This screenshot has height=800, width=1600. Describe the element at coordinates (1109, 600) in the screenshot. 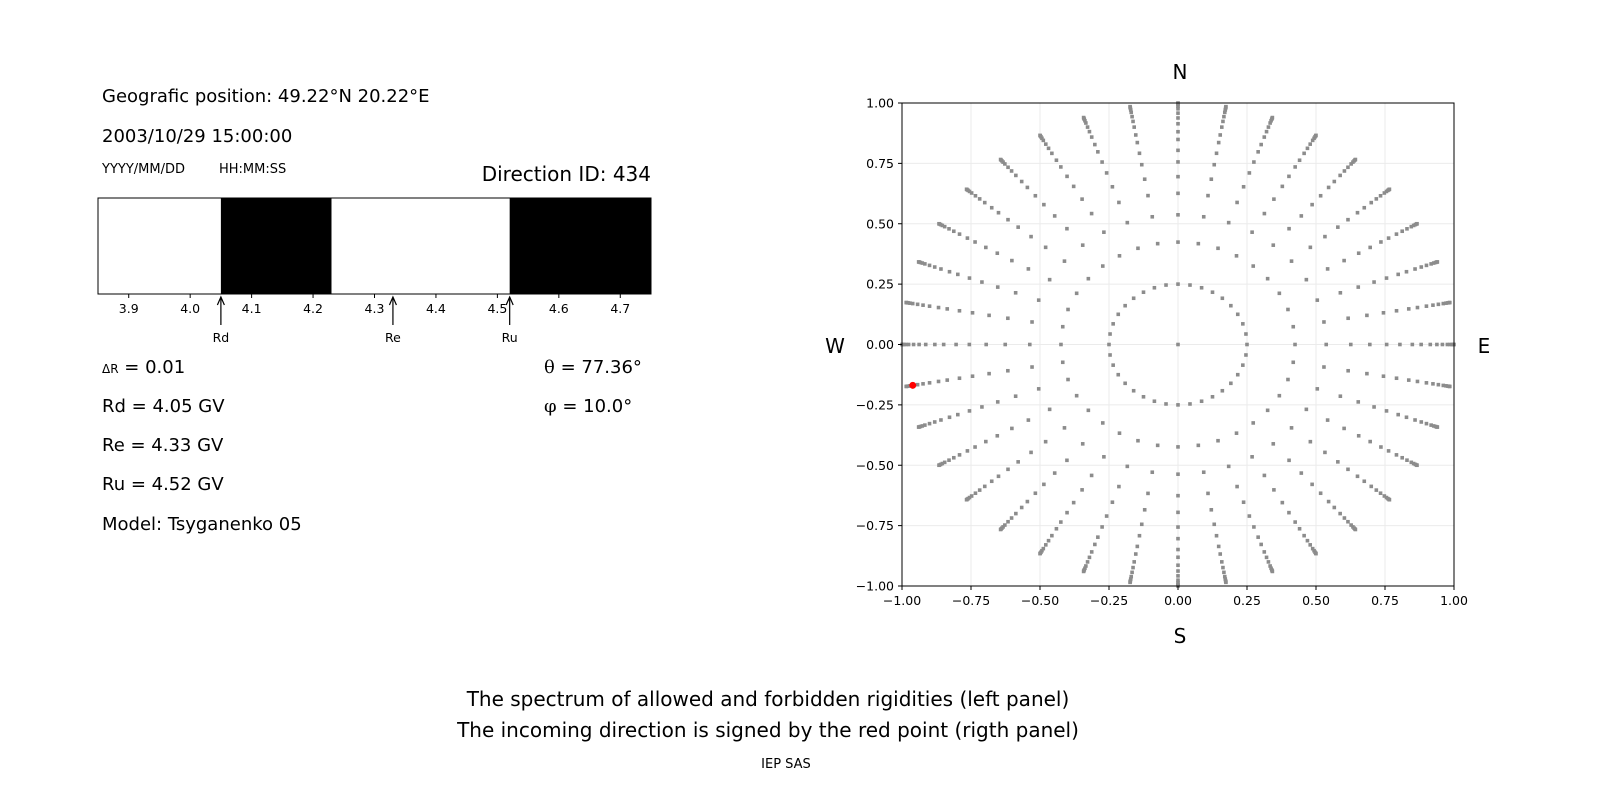

I see `x-tick-label: −0.25` at that location.